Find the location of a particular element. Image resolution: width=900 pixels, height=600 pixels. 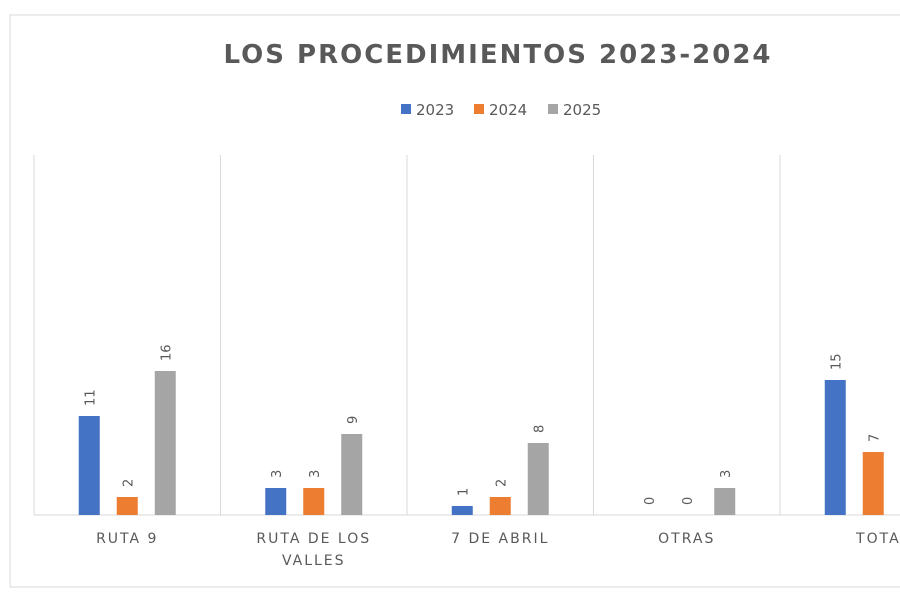

category-label: VALLES is located at coordinates (314, 561).